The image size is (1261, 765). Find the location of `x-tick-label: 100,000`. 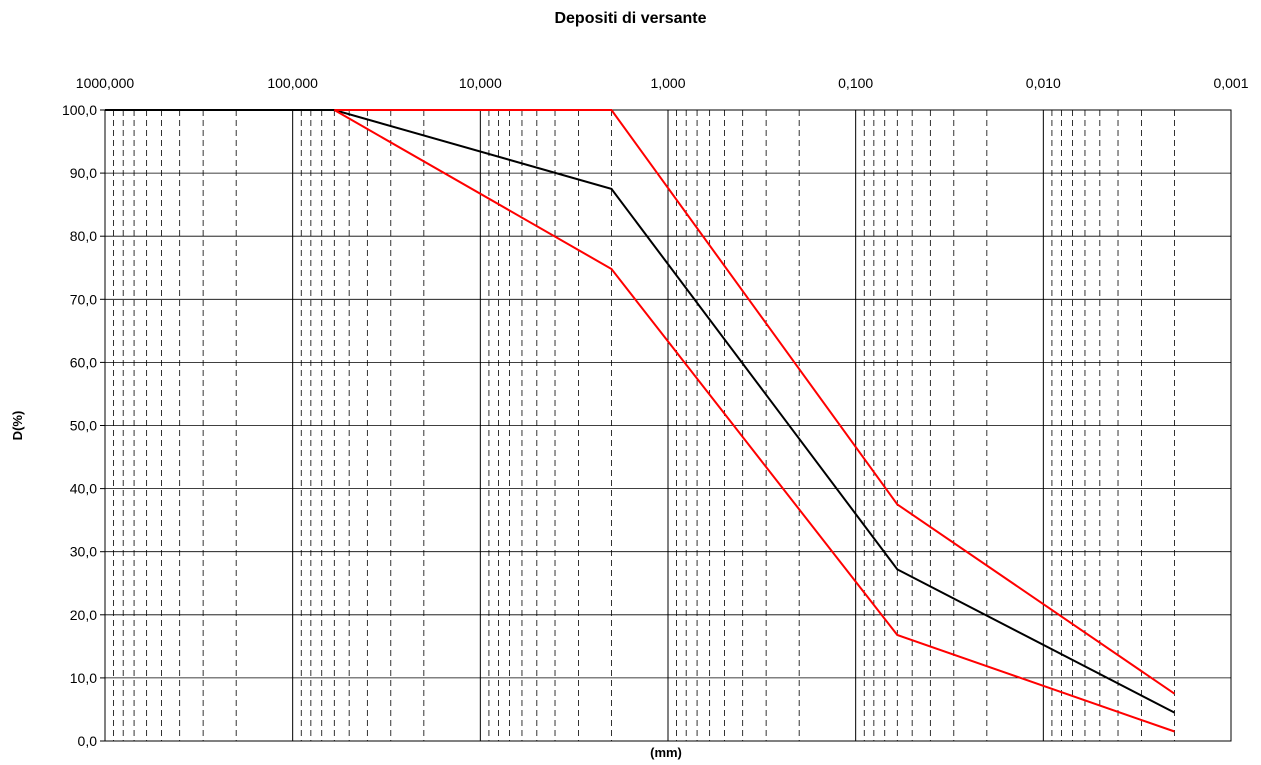

x-tick-label: 100,000 is located at coordinates (292, 83).